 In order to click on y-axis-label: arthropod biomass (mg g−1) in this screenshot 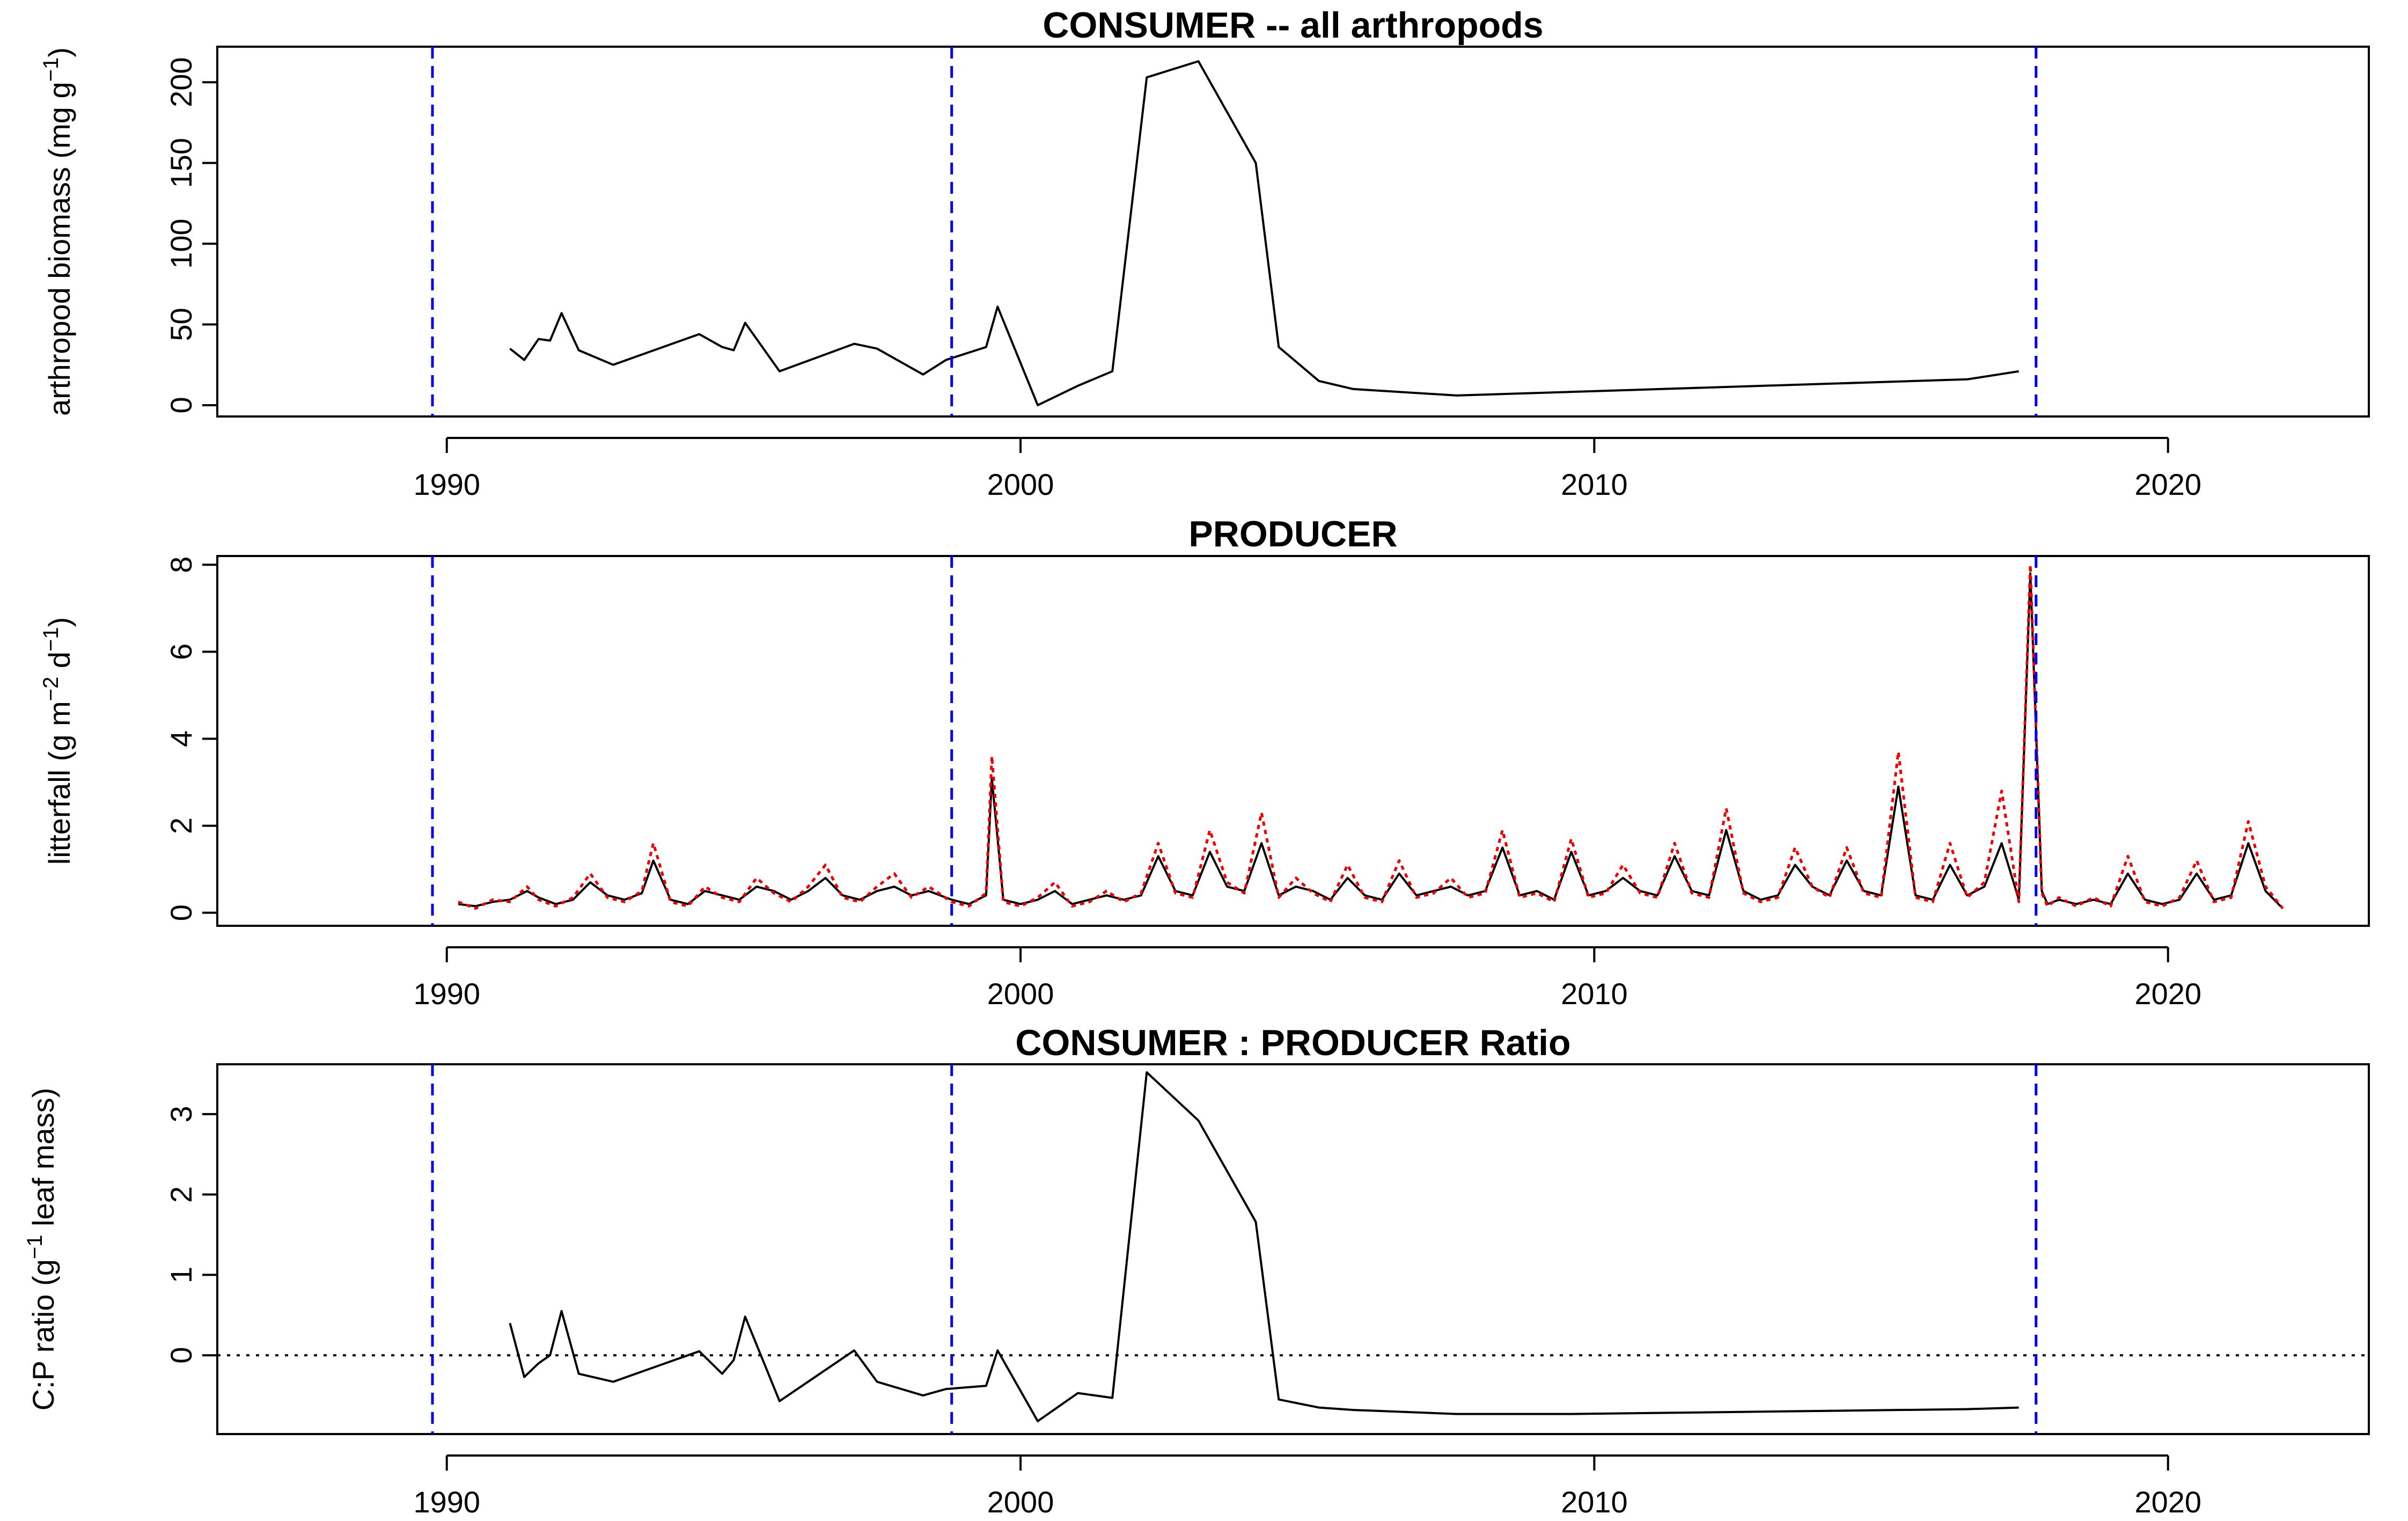, I will do `click(57, 232)`.